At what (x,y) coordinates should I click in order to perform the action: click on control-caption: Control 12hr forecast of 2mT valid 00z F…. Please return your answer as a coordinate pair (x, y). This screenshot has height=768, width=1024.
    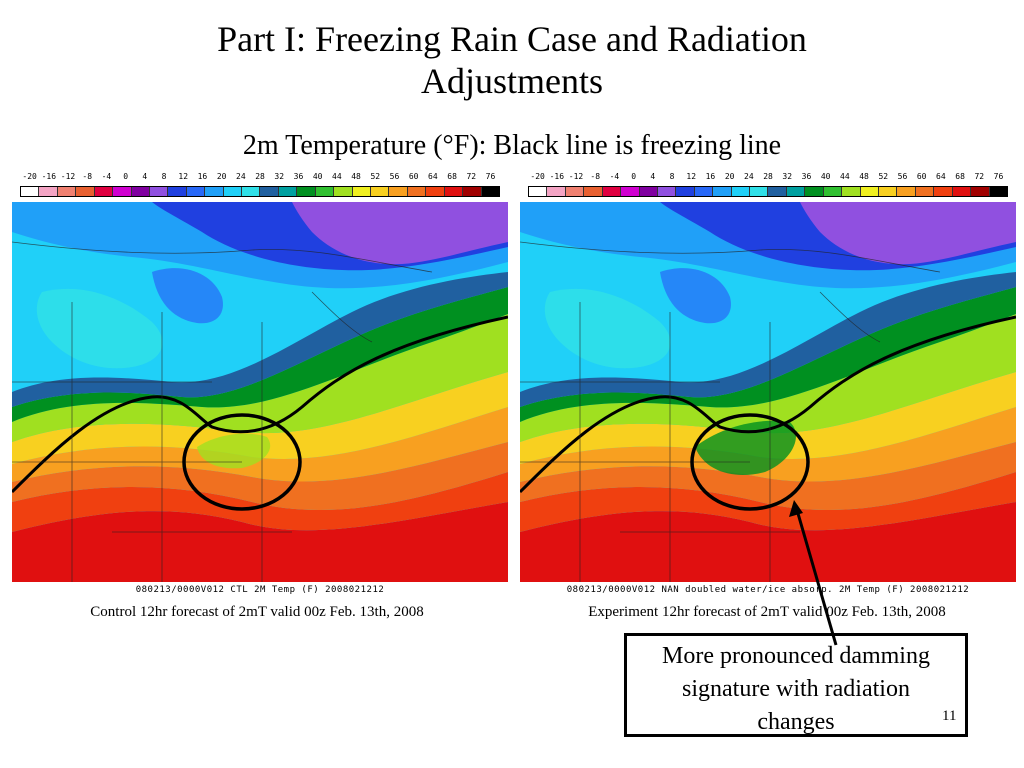
    Looking at the image, I should click on (257, 612).